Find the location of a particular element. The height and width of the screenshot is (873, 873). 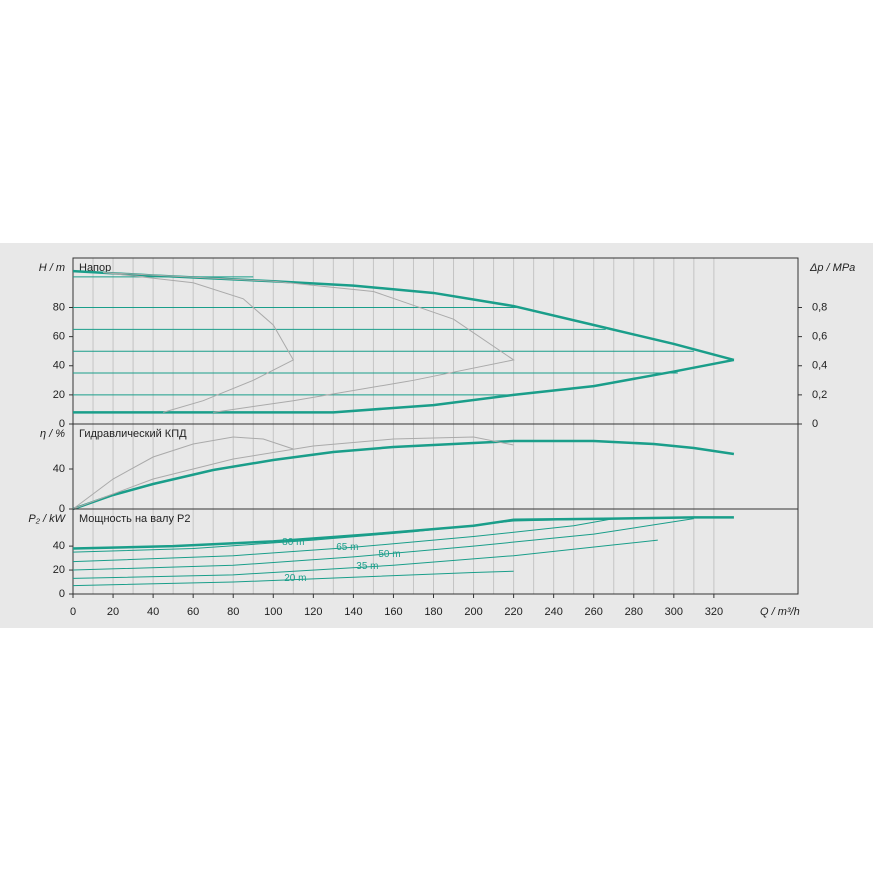

x-tick-label: 220 is located at coordinates (513, 612).